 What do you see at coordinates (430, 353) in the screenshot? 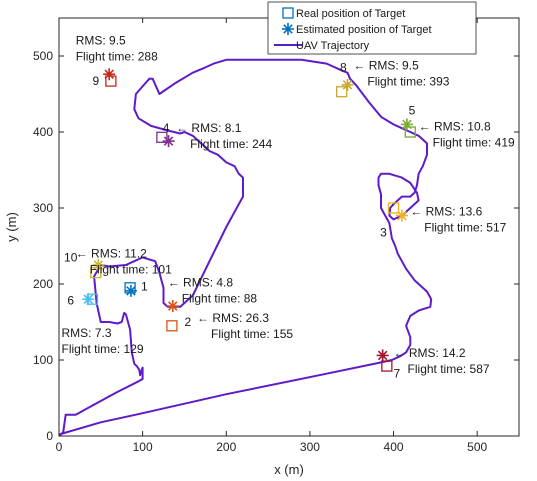
I see `rms-label-7: ← RMS: 14.2` at bounding box center [430, 353].